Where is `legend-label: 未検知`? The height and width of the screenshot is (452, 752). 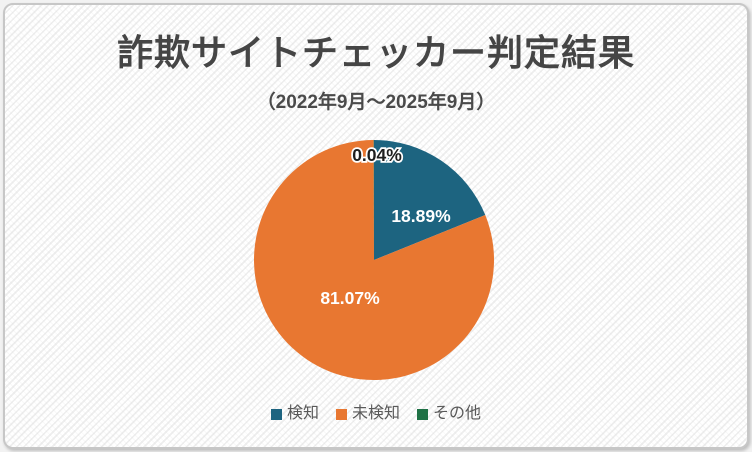 legend-label: 未検知 is located at coordinates (375, 413).